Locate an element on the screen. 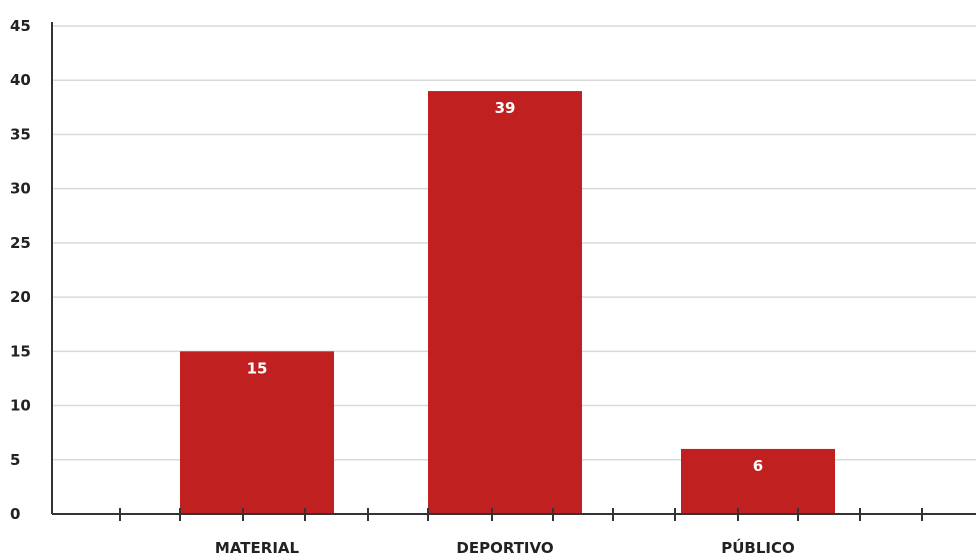  category-label: PÚBLICO is located at coordinates (758, 547).